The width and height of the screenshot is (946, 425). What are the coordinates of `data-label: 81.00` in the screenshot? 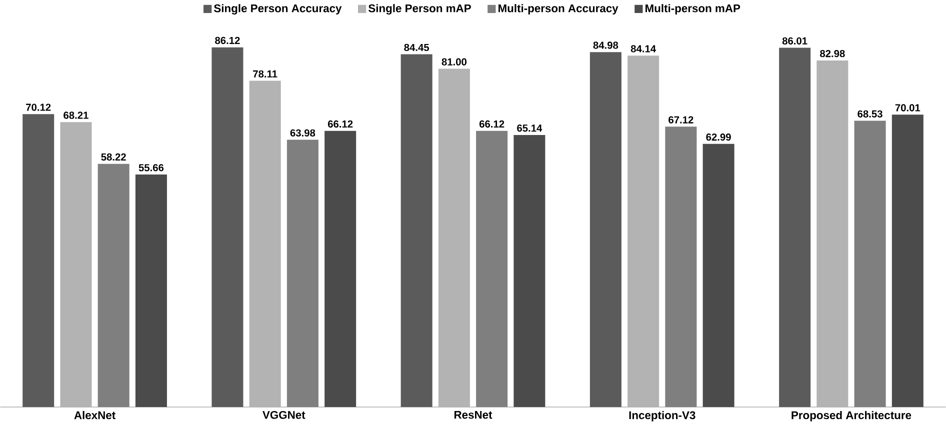 It's located at (454, 62).